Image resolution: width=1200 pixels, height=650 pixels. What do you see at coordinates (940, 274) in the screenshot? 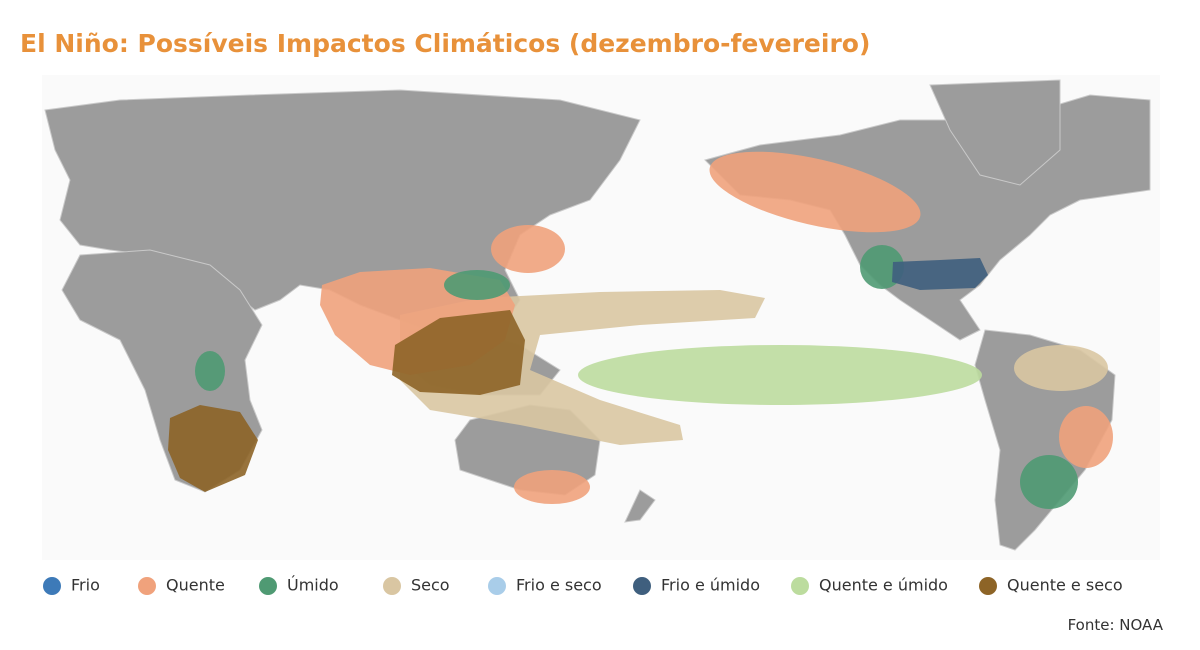
I see `region-cold-wet` at bounding box center [940, 274].